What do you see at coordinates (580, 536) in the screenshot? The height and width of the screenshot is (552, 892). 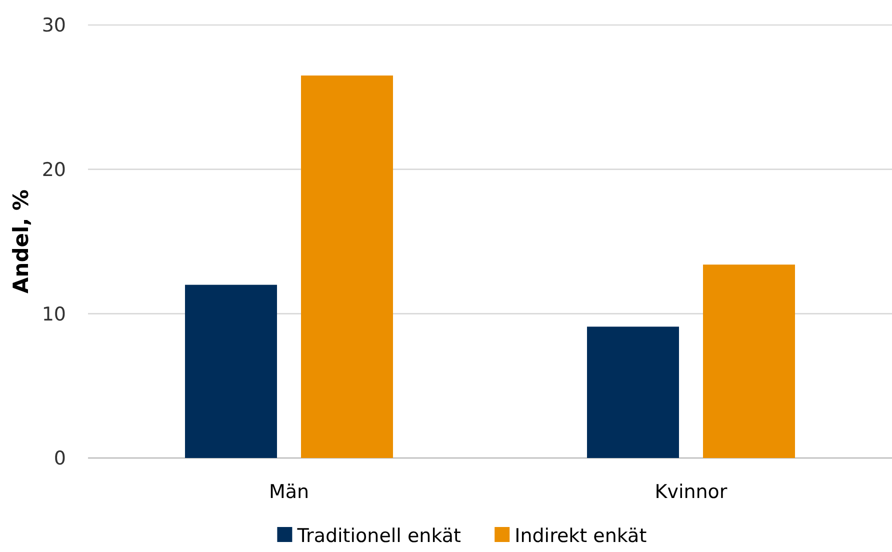 I see `legend-label: Indirekt enkät` at bounding box center [580, 536].